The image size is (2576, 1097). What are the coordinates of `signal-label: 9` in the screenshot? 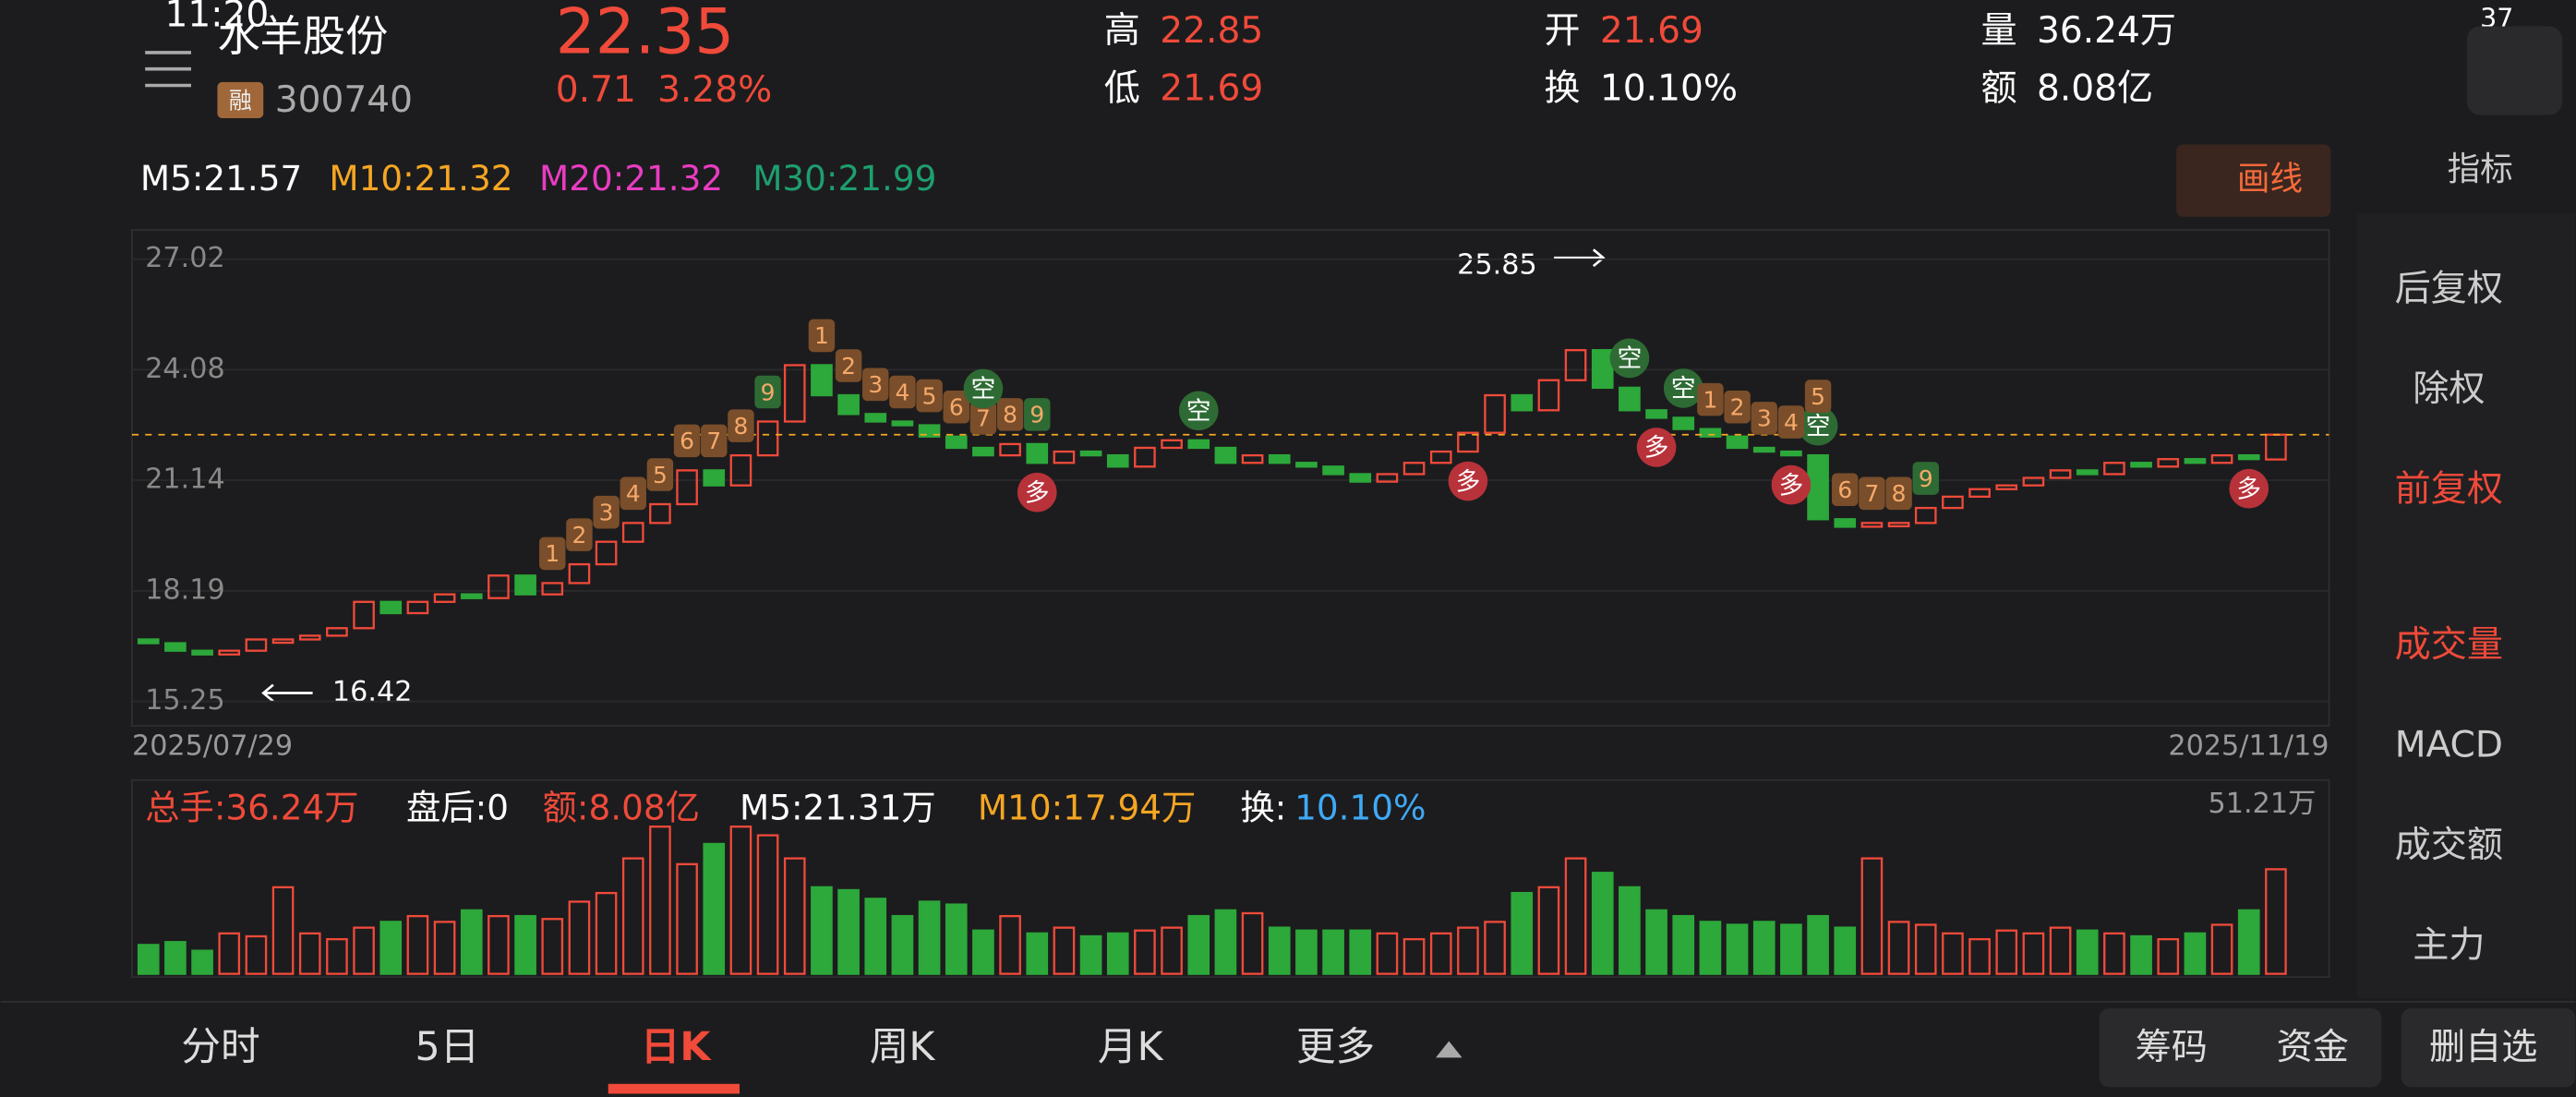 It's located at (768, 392).